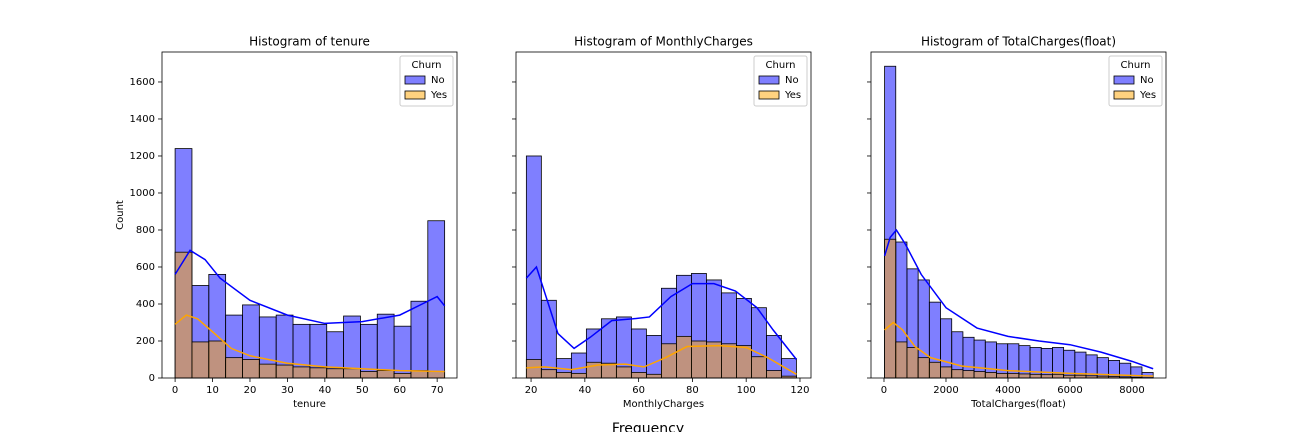 This screenshot has height=432, width=1296. I want to click on x-tick-label: 8000, so click(1131, 390).